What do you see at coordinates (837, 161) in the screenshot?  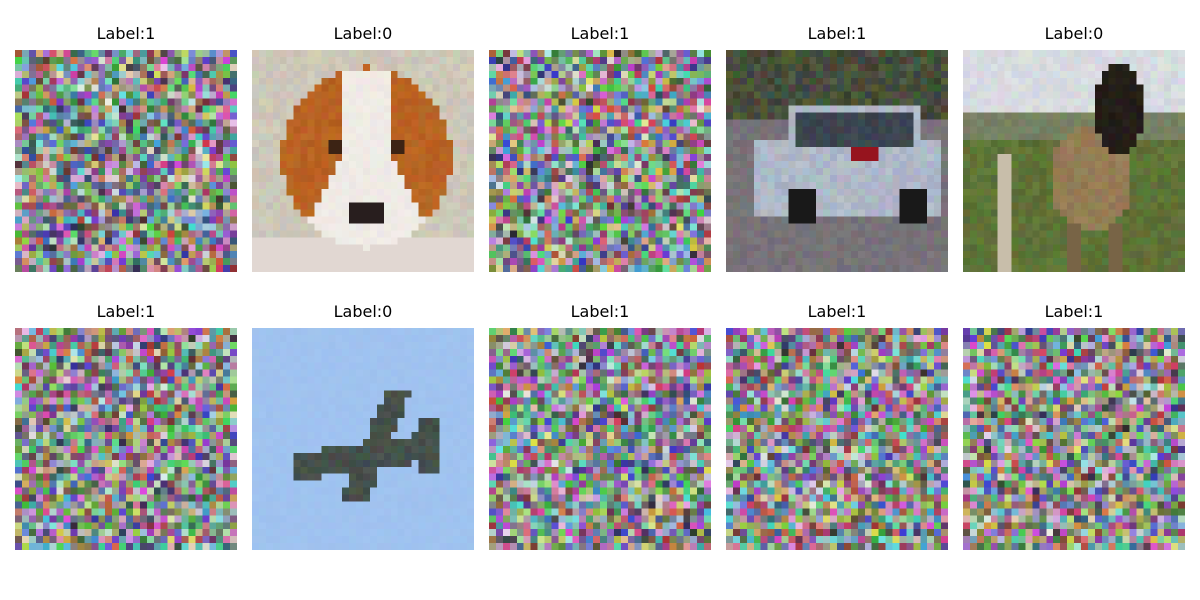 I see `car-image` at bounding box center [837, 161].